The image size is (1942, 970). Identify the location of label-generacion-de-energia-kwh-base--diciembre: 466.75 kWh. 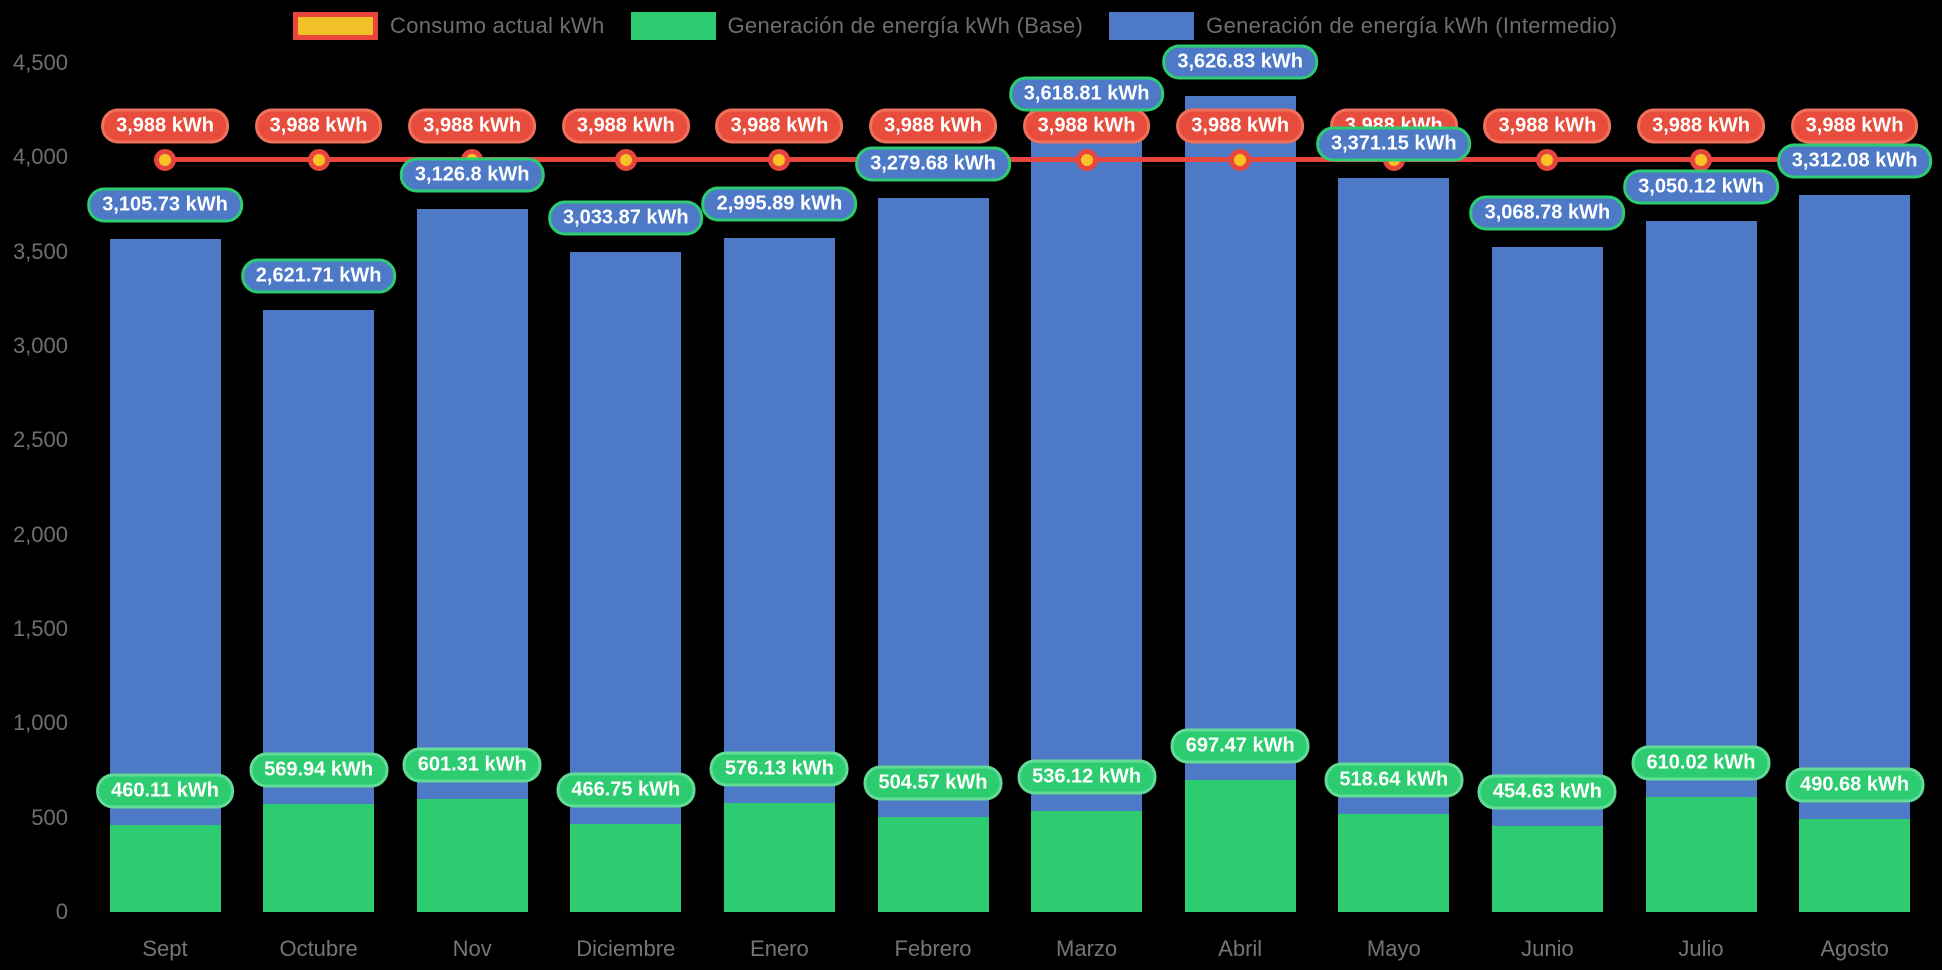
(626, 790).